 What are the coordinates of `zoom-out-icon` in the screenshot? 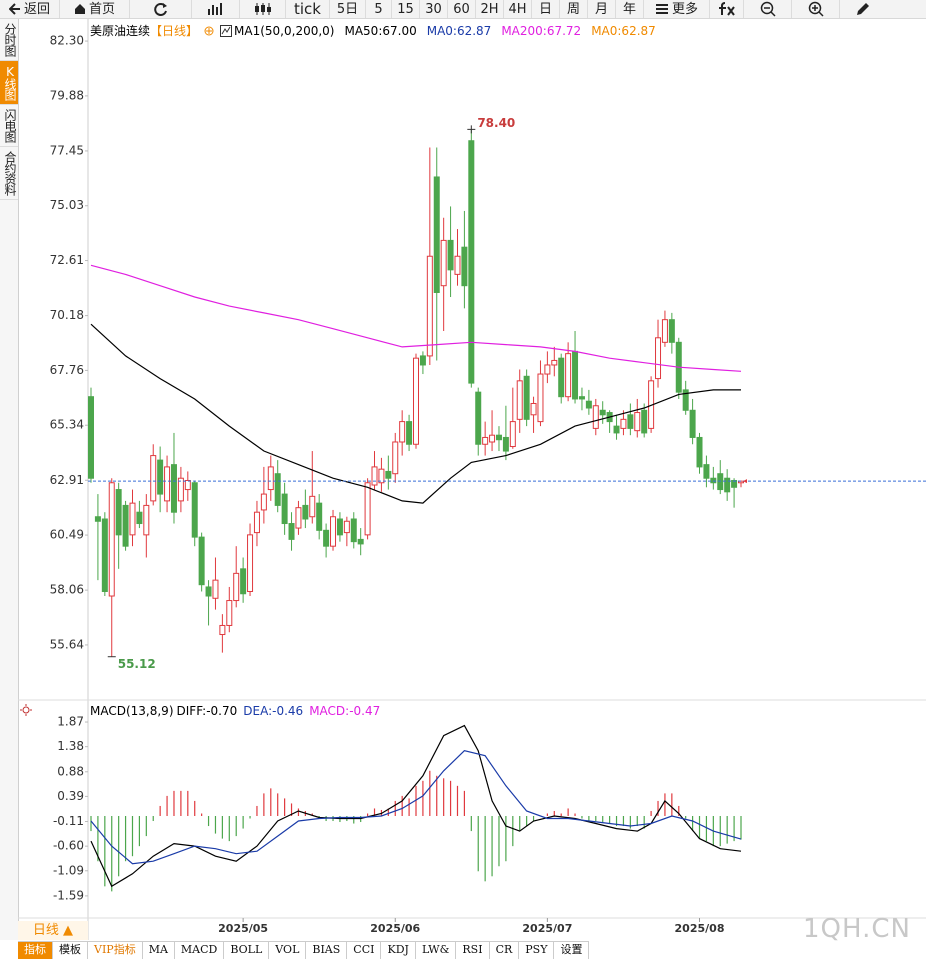 It's located at (768, 9).